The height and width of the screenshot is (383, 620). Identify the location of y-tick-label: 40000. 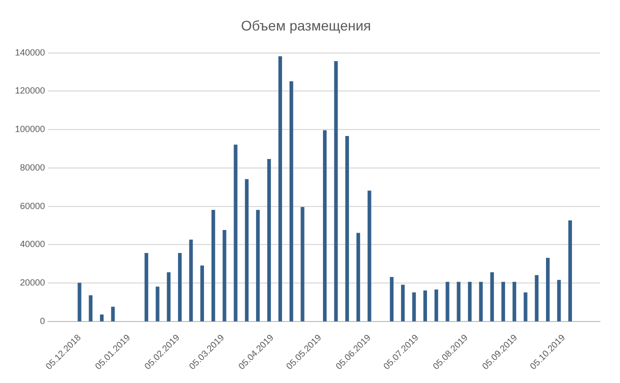
(33, 244).